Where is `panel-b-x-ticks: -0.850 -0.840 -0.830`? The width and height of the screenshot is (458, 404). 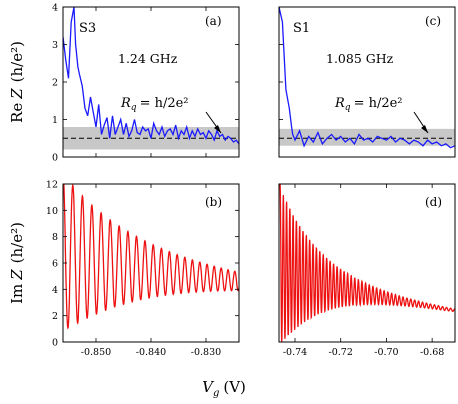 panel-b-x-ticks: -0.850 -0.840 -0.830 is located at coordinates (151, 271).